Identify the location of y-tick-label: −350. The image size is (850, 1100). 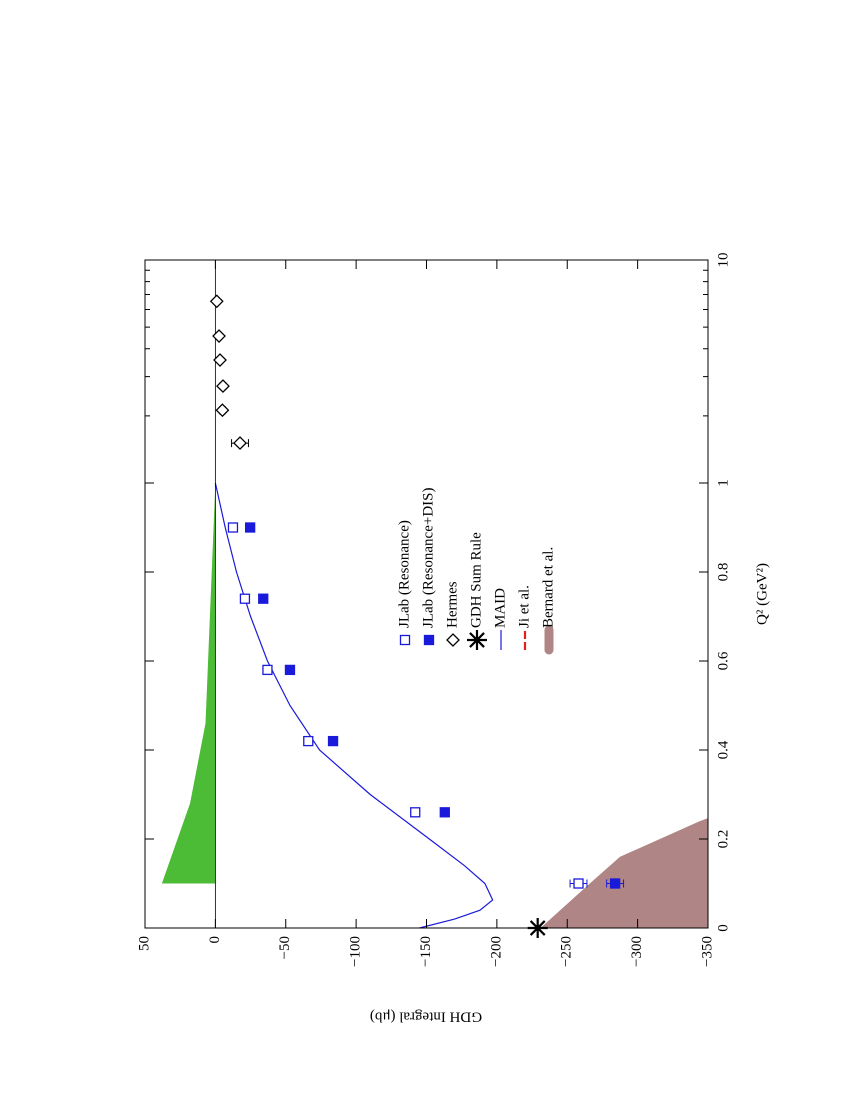
(707, 951).